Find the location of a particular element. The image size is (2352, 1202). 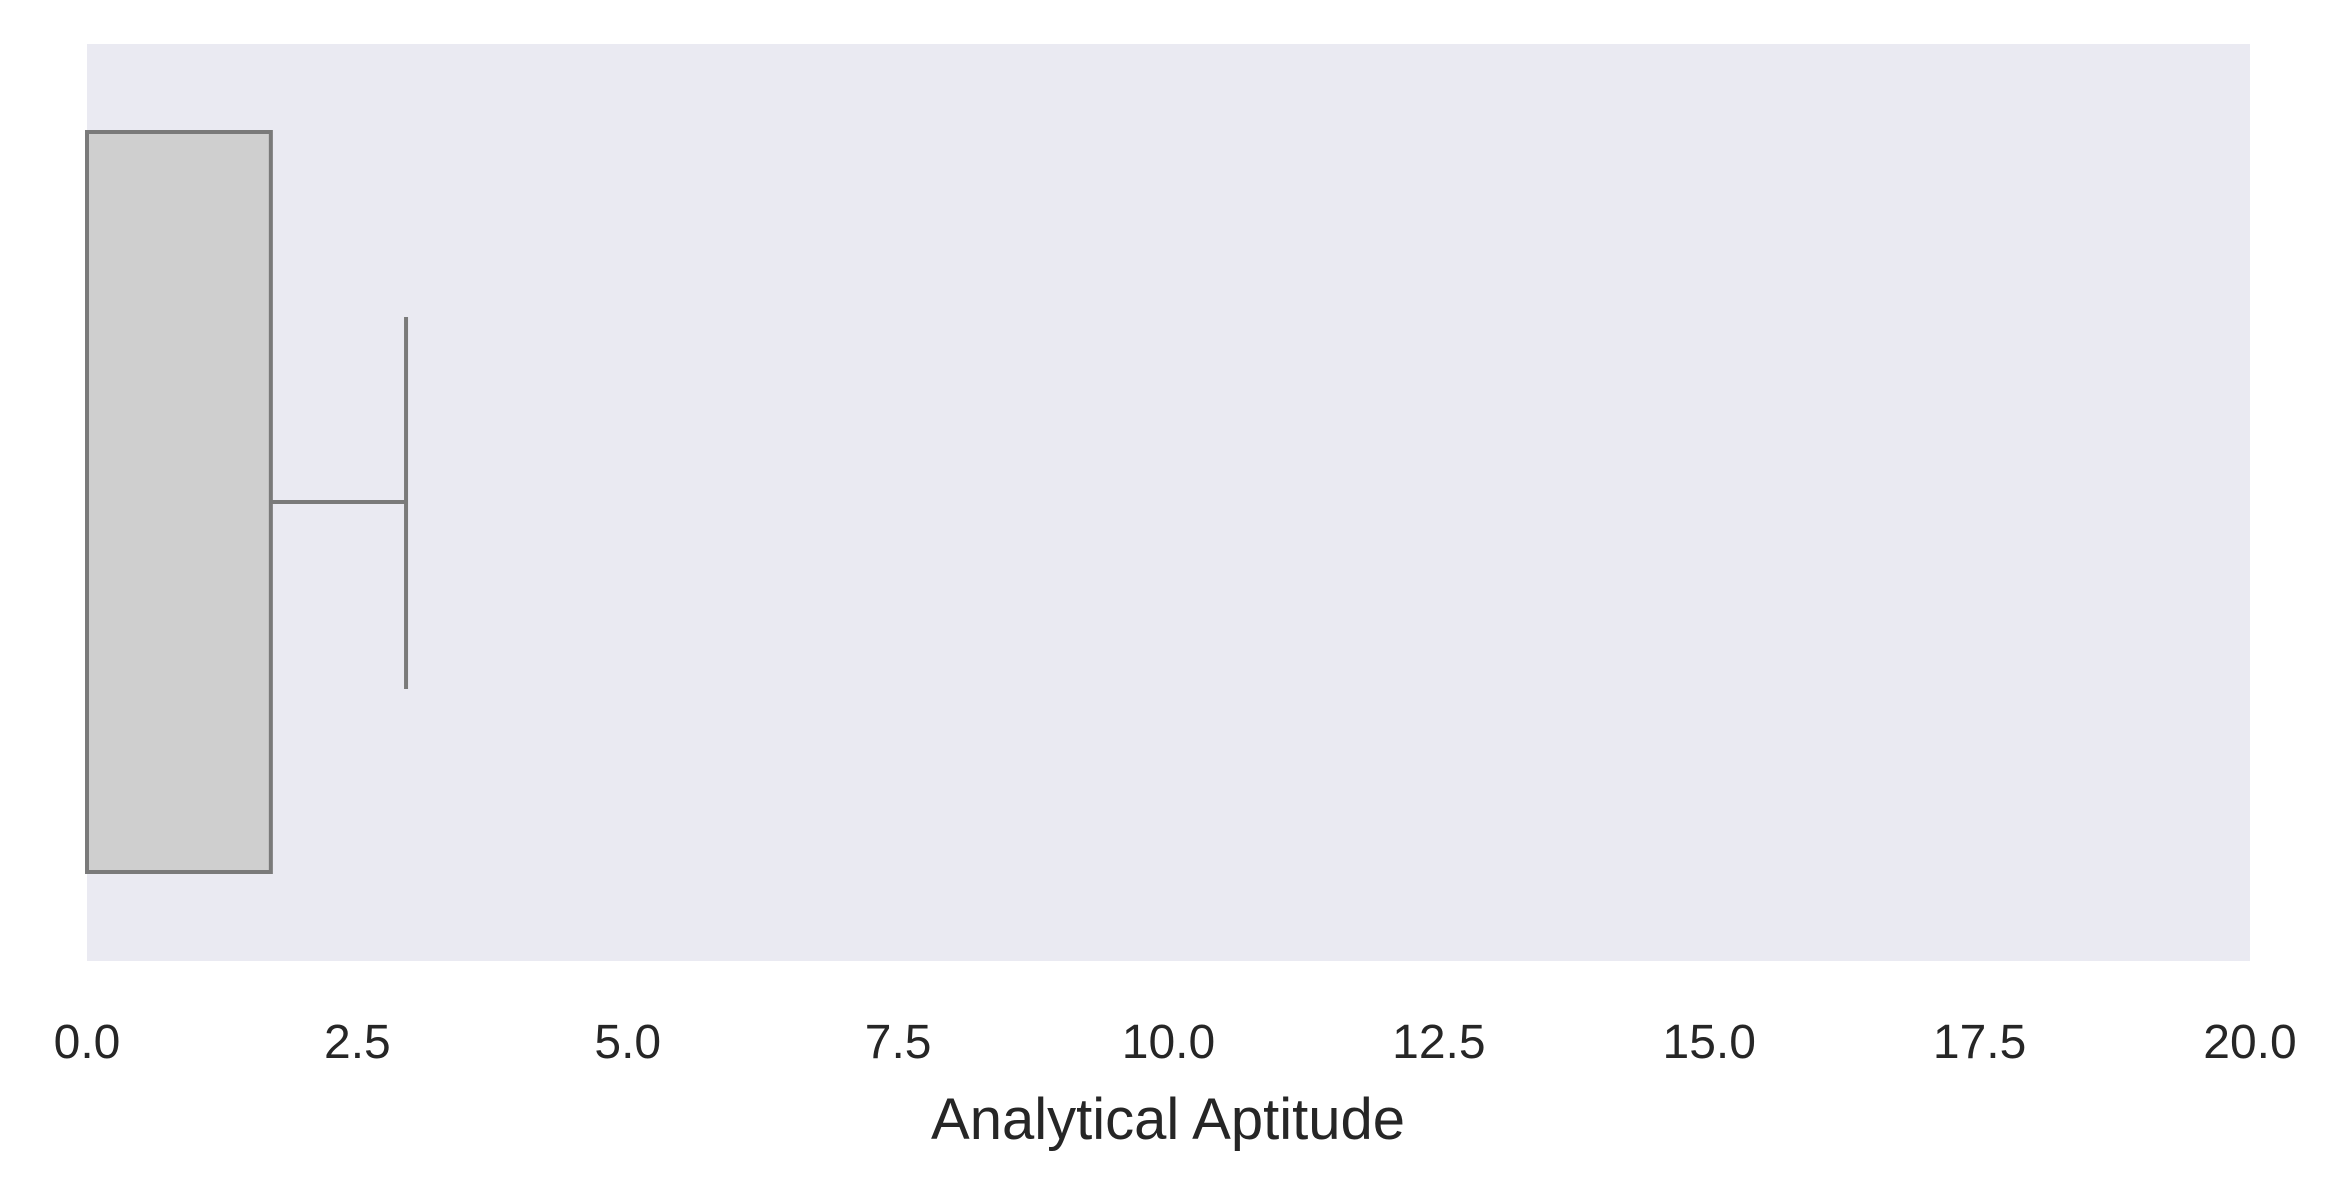

x-tick-labels: 0.0 2.5 5.0 7.5 10.0 12.5 15.0 17.5 20.0 is located at coordinates (1175, 1042).